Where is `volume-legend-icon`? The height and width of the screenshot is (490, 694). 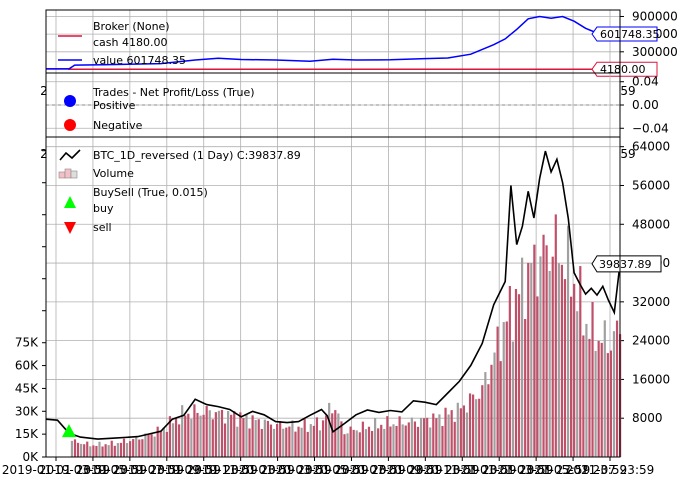
volume-legend-icon is located at coordinates (68, 173).